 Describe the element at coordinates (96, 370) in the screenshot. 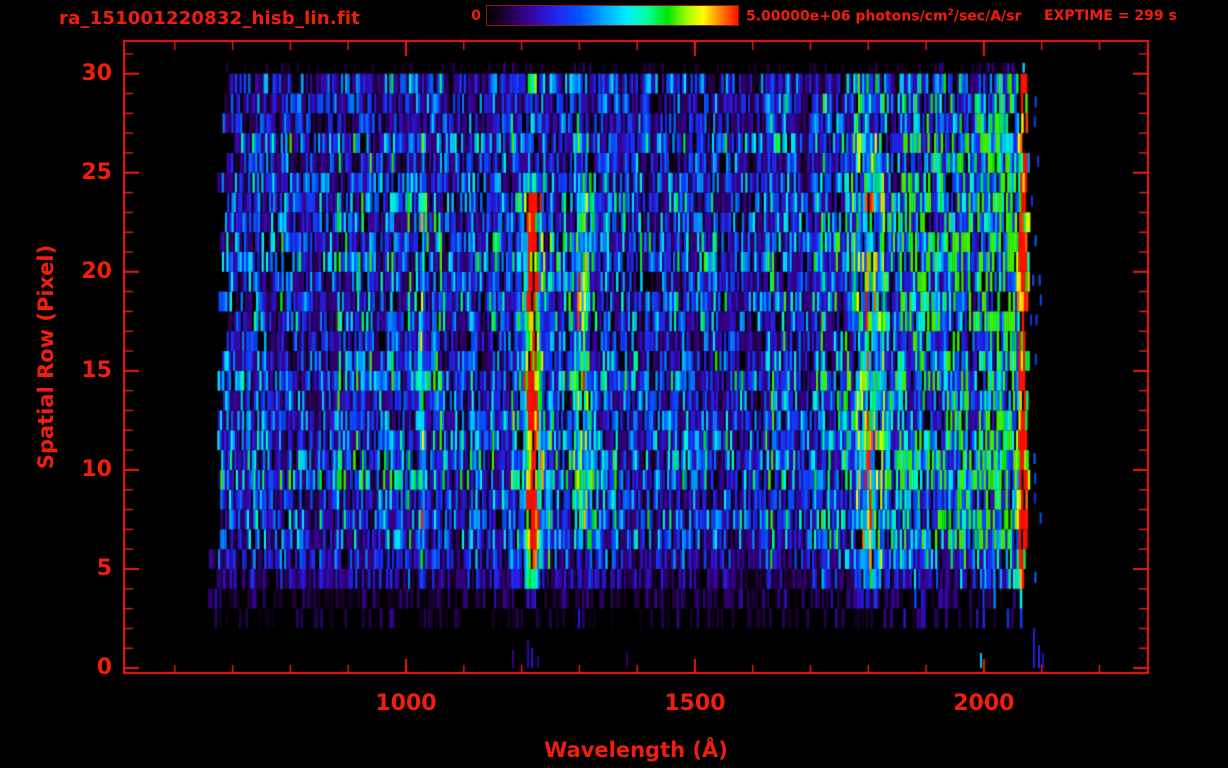

I see `y-tick-label: 15` at that location.